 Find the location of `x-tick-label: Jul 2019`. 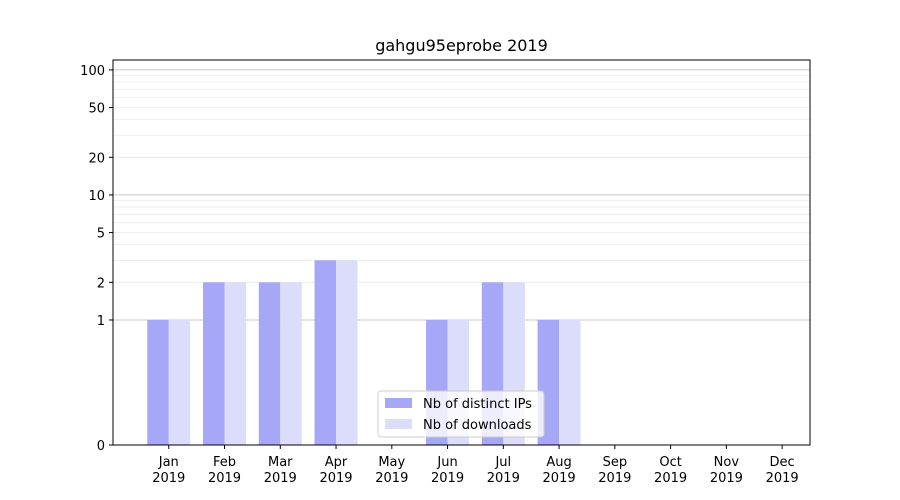

x-tick-label: Jul 2019 is located at coordinates (503, 470).